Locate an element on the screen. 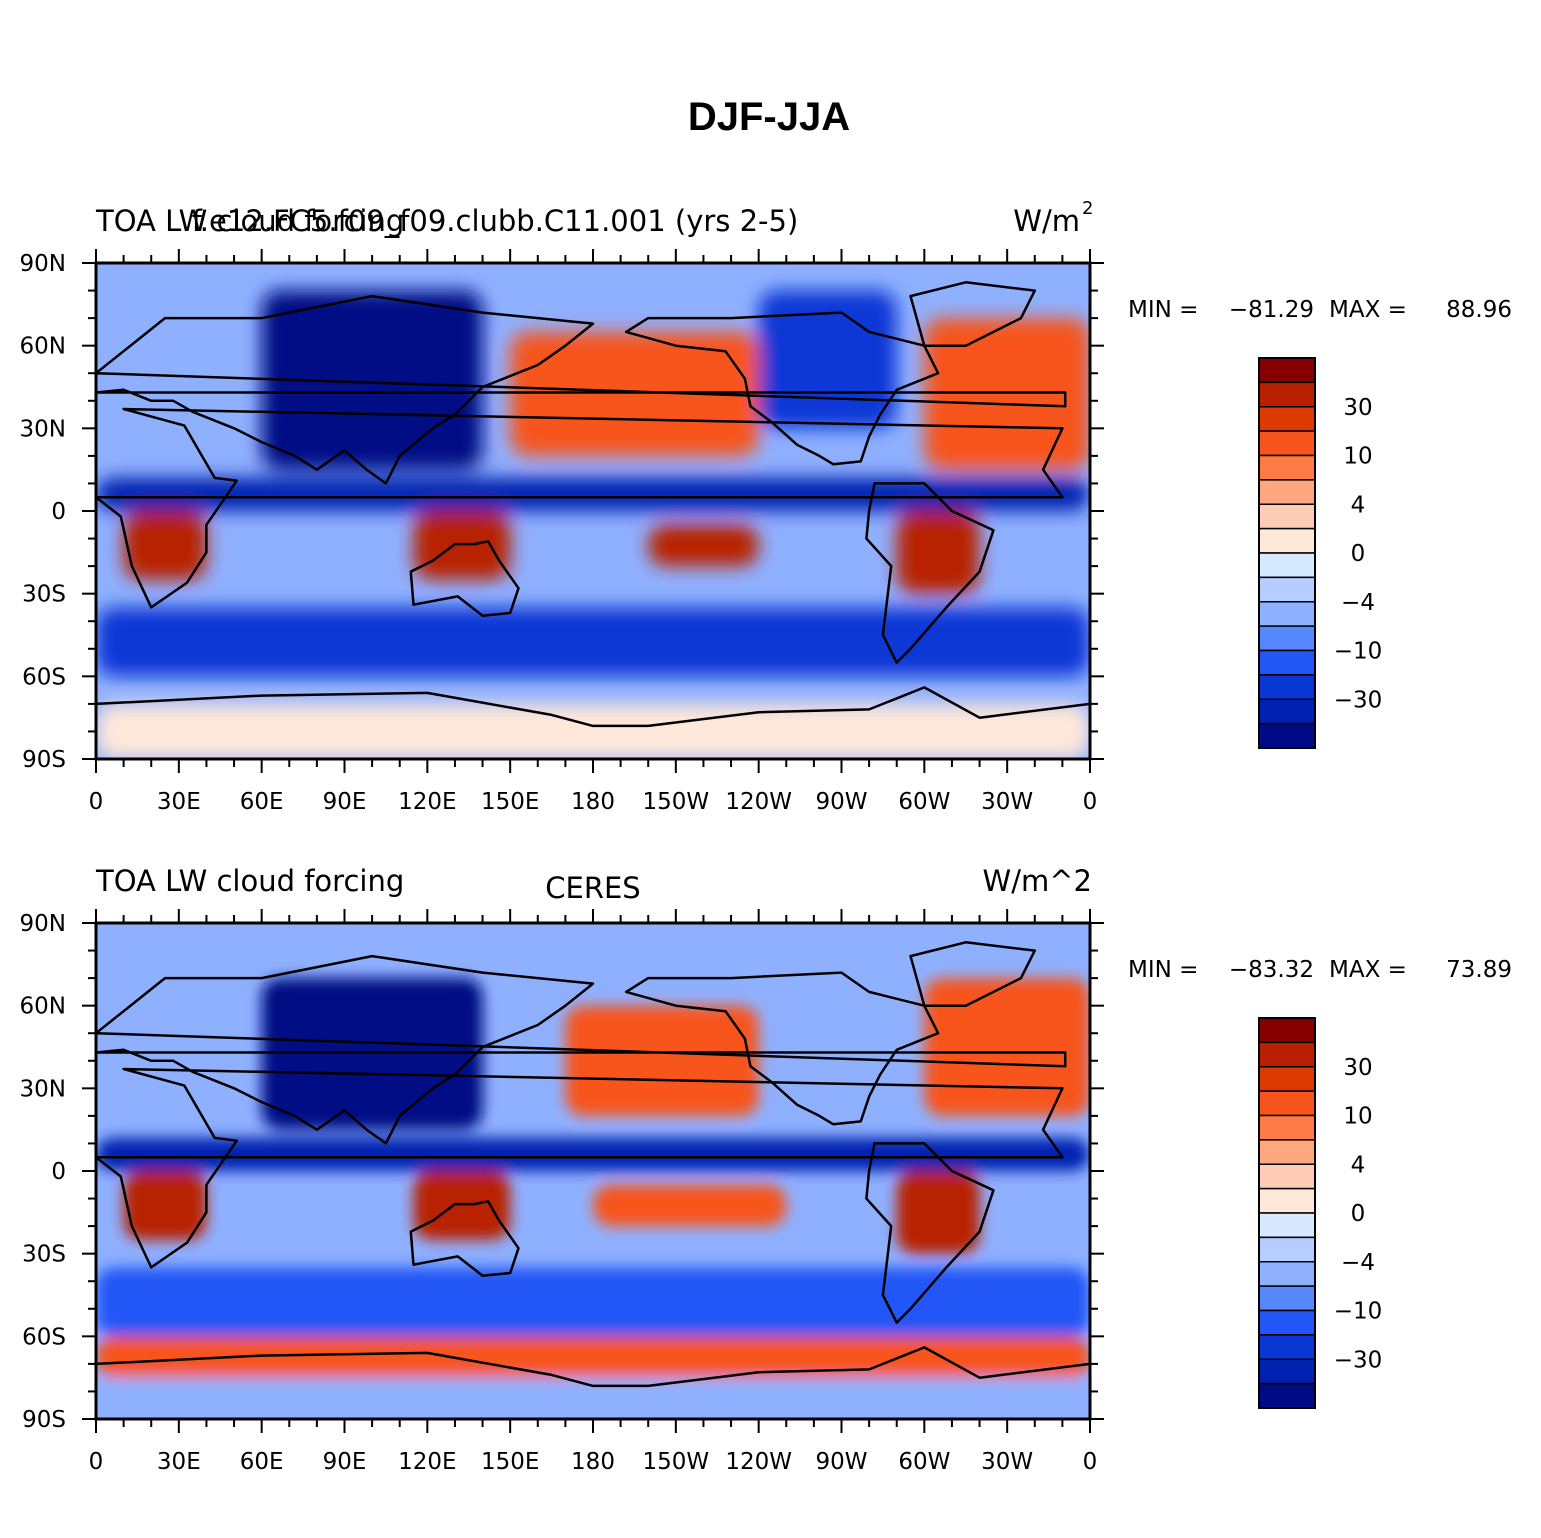 This screenshot has height=1538, width=1541. x-tick-label: 30W is located at coordinates (1007, 802).